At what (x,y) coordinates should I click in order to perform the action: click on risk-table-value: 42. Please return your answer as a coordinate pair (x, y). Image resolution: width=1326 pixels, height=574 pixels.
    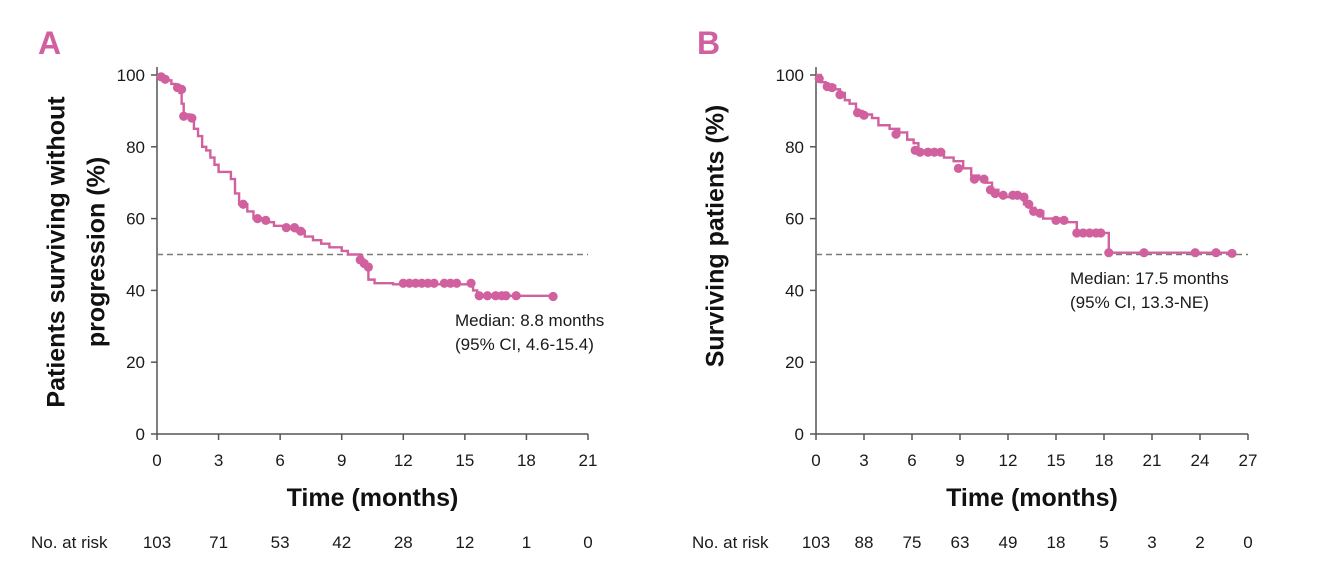
    Looking at the image, I should click on (341, 542).